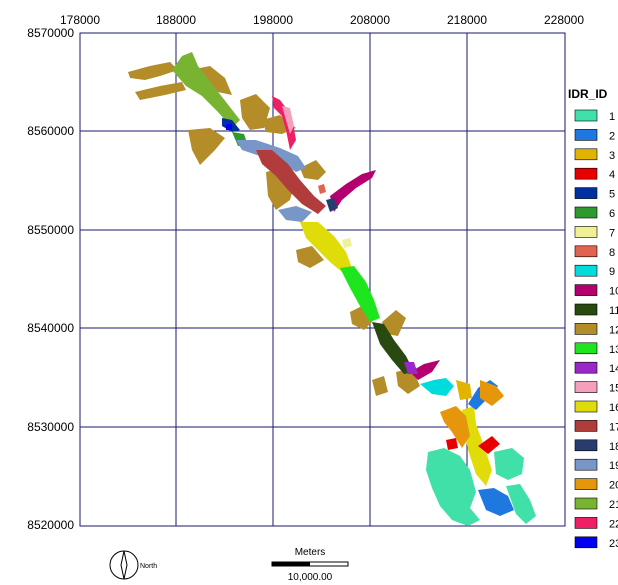 Image resolution: width=618 pixels, height=585 pixels. I want to click on x-tick-label: 178000, so click(80, 20).